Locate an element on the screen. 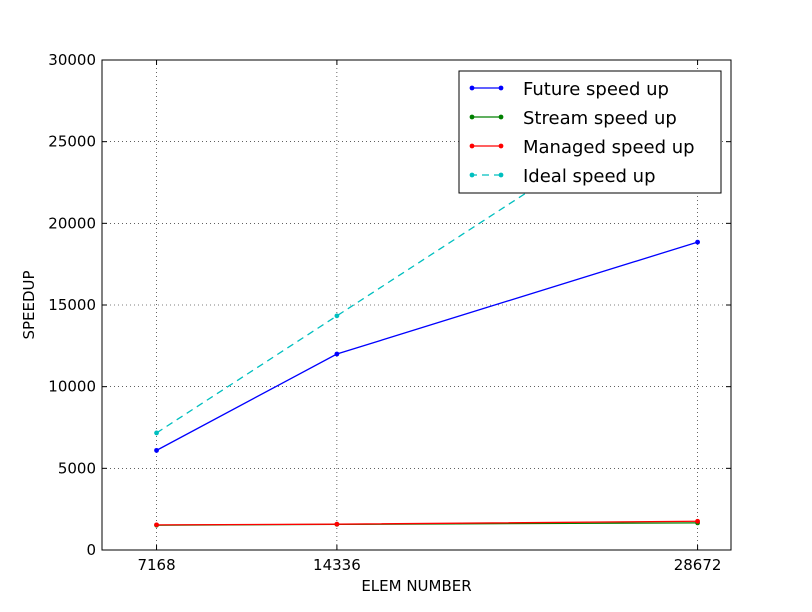 This screenshot has width=812, height=612. legend-item: Stream speed up is located at coordinates (573, 118).